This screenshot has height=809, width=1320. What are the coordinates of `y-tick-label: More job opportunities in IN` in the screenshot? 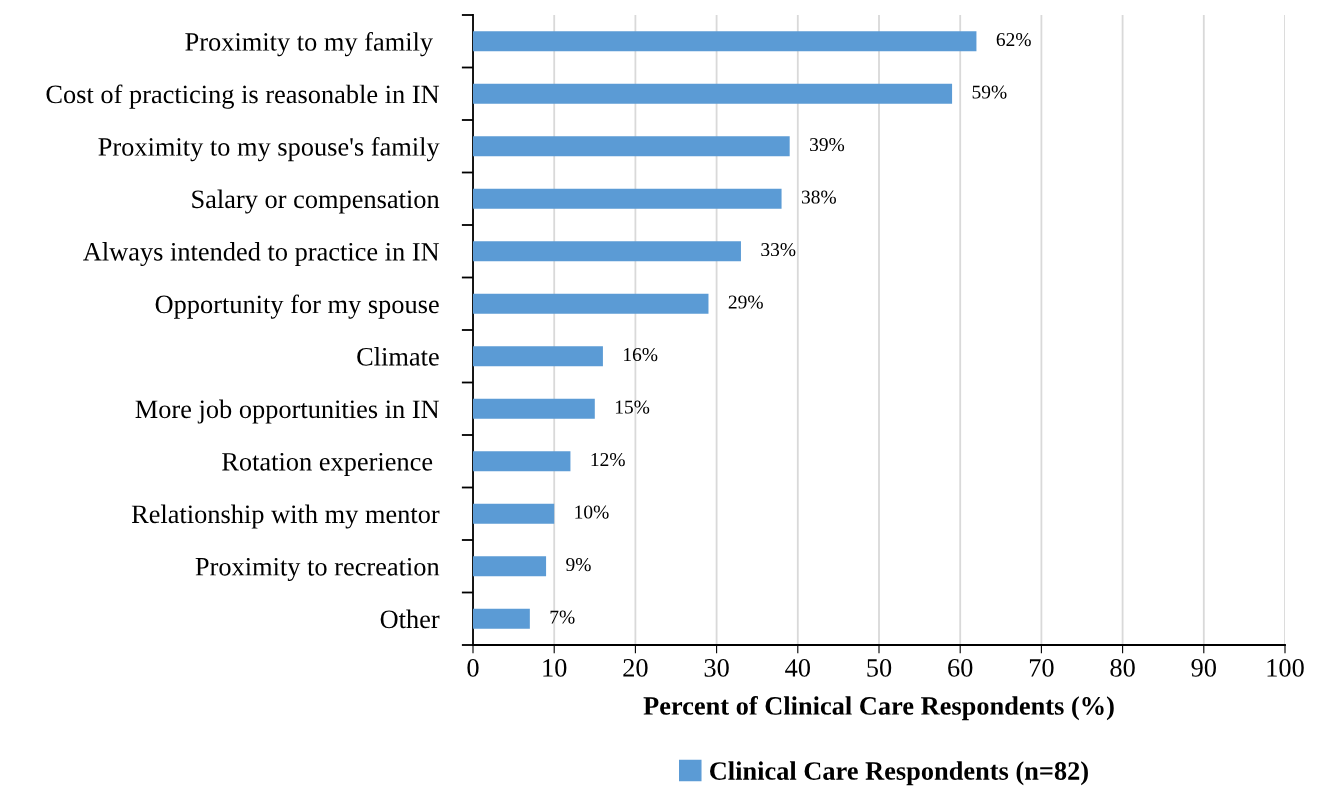 It's located at (287, 411).